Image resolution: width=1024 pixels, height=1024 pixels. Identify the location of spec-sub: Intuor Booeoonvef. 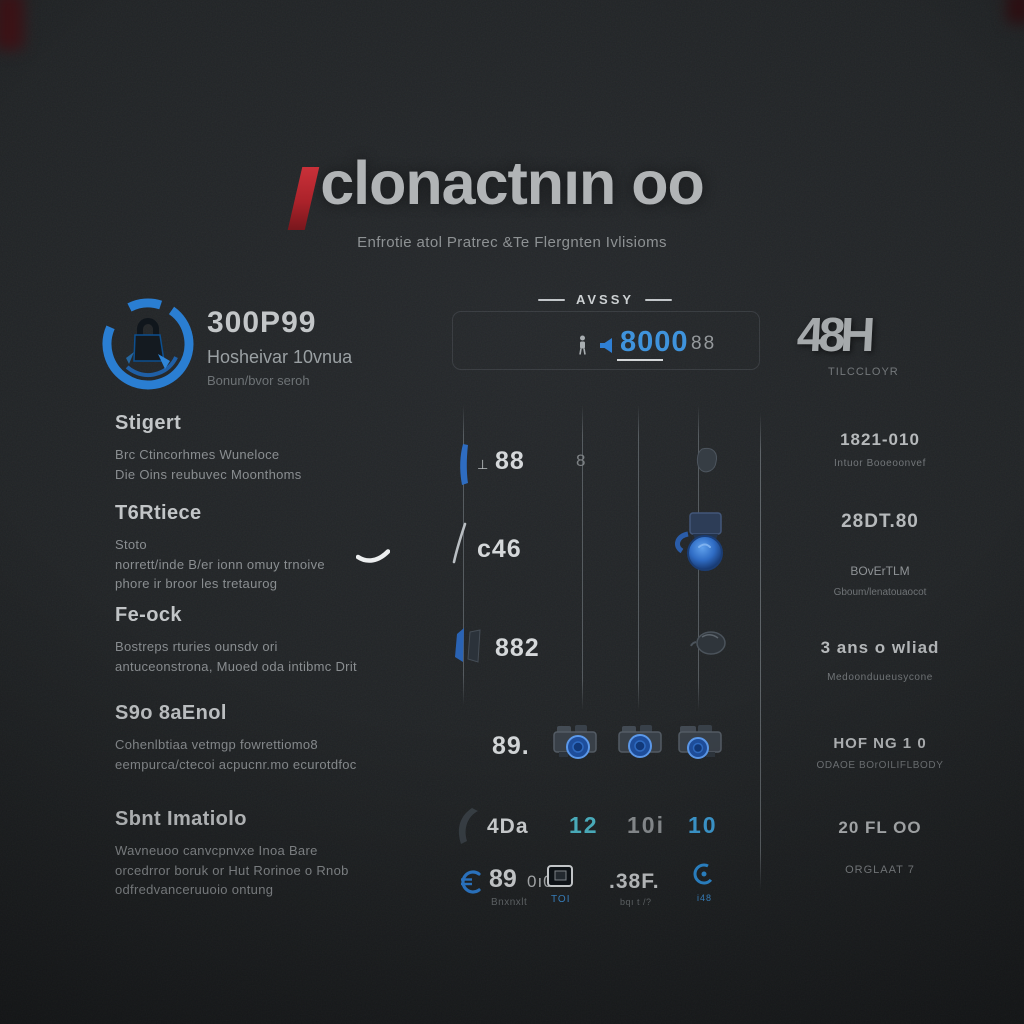
(880, 463).